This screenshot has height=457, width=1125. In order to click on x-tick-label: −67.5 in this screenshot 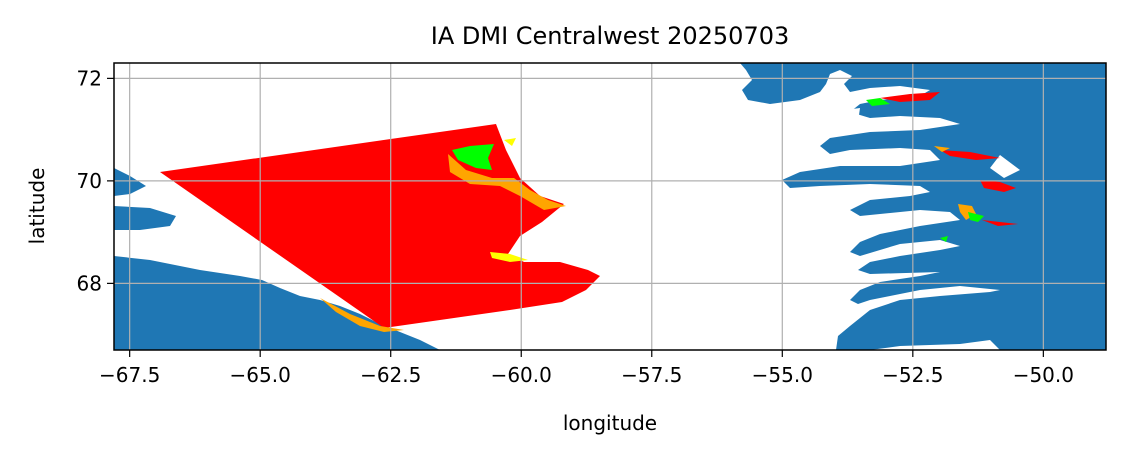, I will do `click(129, 375)`.